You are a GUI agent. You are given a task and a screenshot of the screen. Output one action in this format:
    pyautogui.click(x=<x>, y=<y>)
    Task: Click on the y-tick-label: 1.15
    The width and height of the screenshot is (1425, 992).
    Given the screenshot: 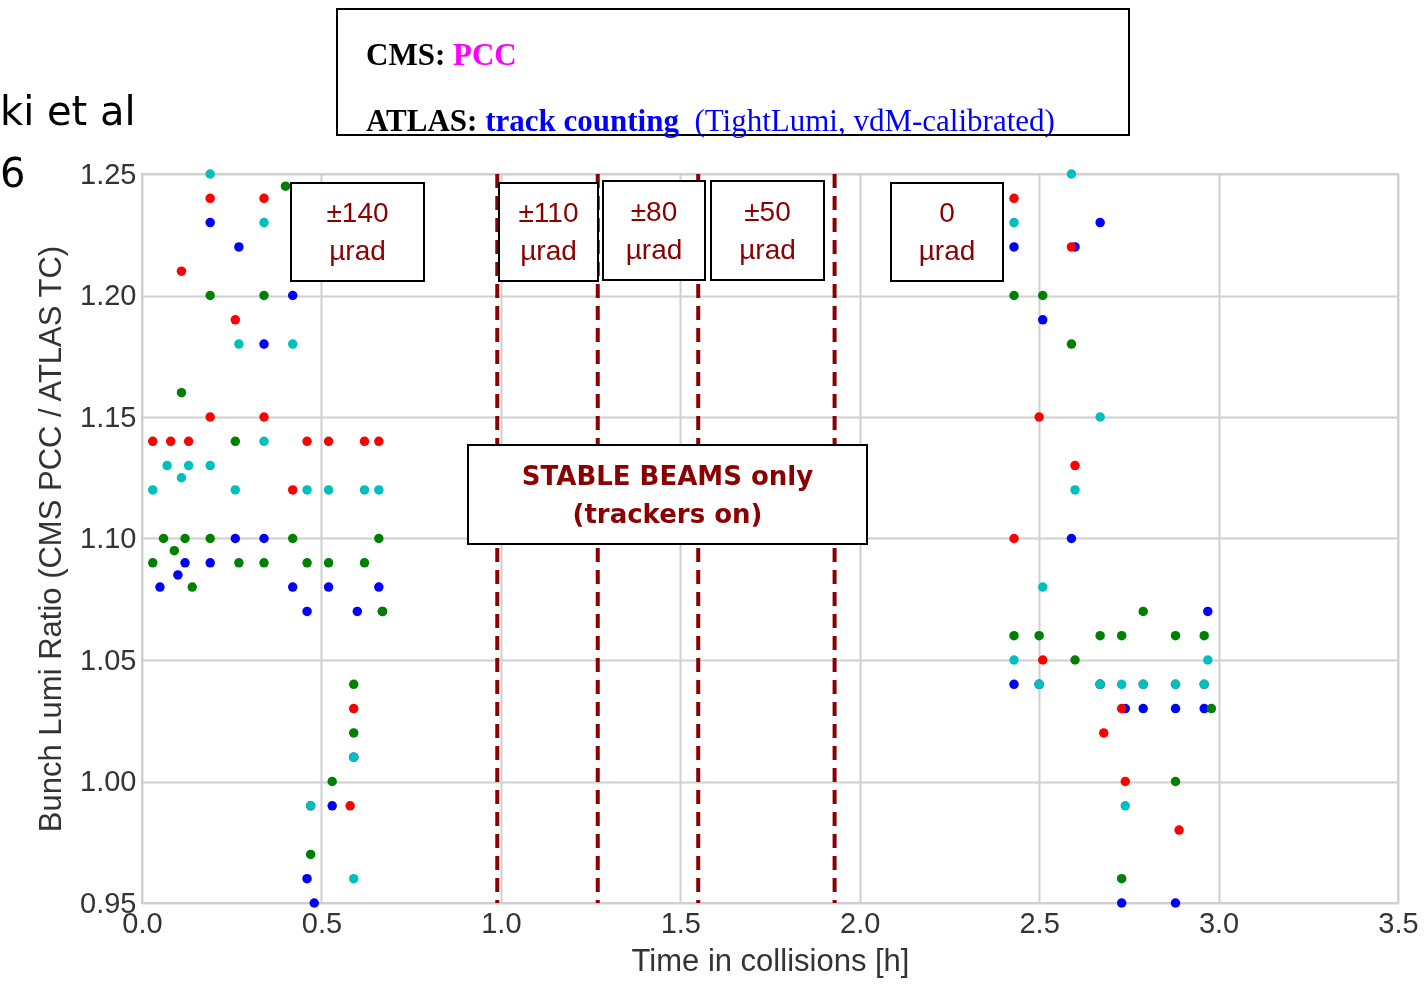 What is the action you would take?
    pyautogui.click(x=108, y=416)
    